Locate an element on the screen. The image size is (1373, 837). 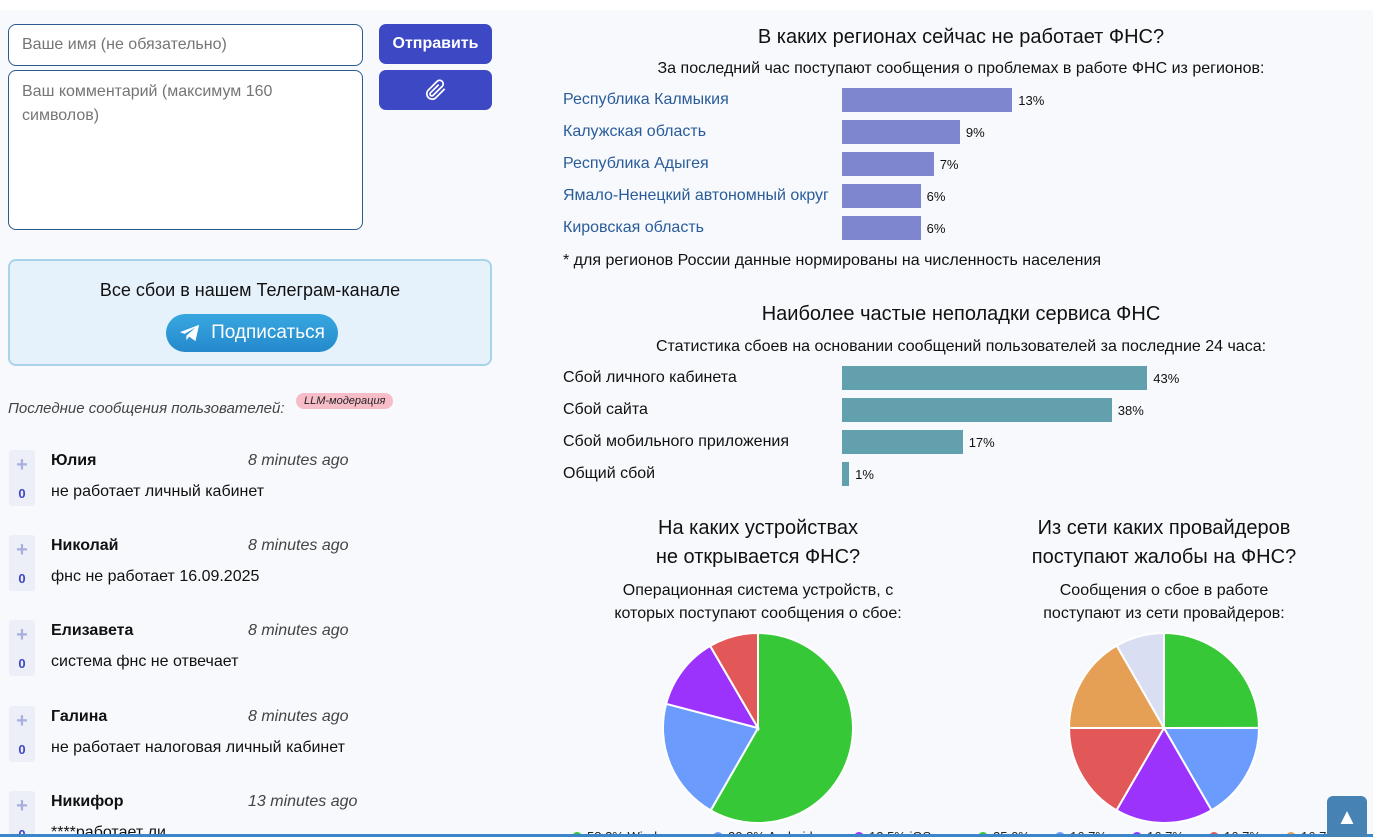
providers-title-line2: поступают жалобы на ФНС? is located at coordinates (1164, 557).